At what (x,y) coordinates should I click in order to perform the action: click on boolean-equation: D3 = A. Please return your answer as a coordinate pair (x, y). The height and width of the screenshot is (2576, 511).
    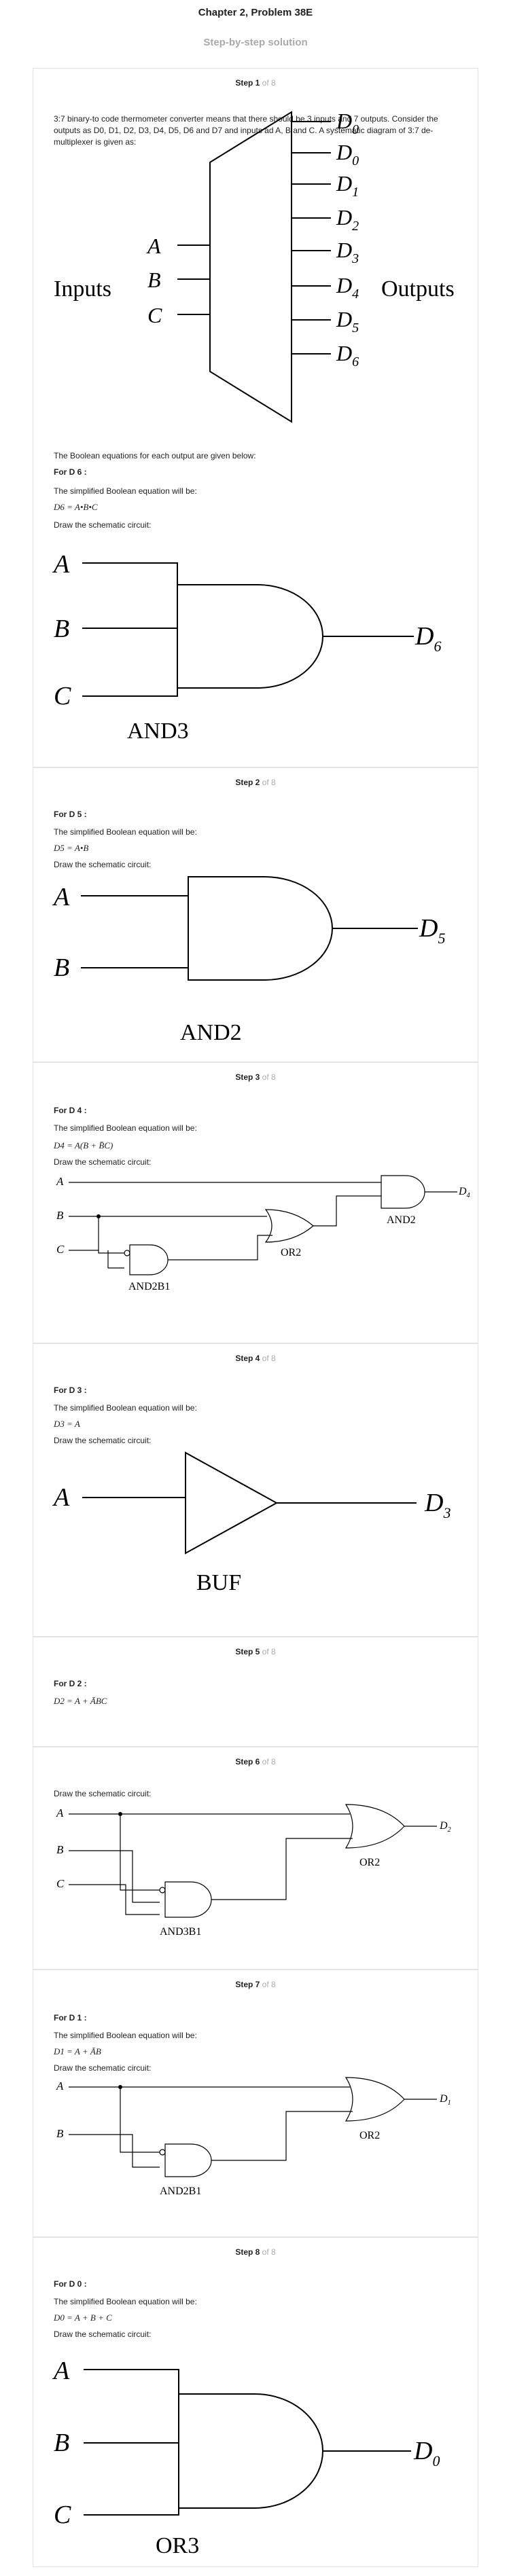
    Looking at the image, I should click on (67, 1424).